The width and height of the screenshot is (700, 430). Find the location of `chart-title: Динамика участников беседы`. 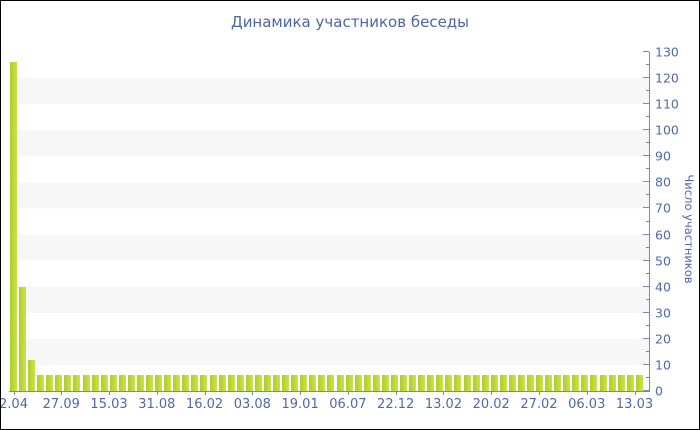

chart-title: Динамика участников беседы is located at coordinates (350, 22).